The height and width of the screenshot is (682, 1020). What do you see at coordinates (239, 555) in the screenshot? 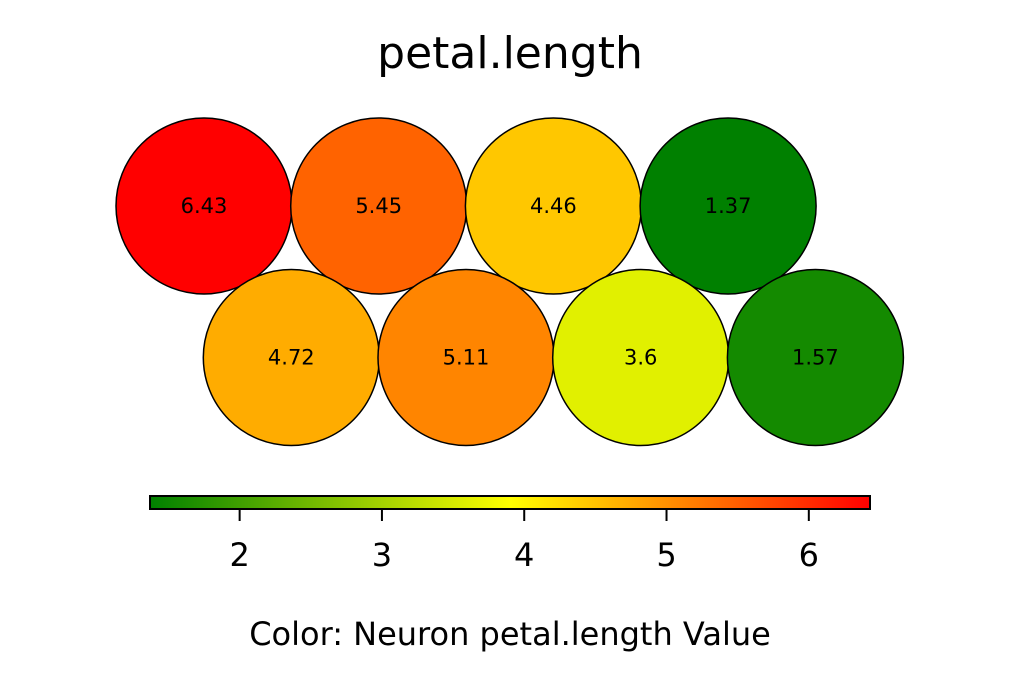
I see `colorbar-tick-label: 2` at bounding box center [239, 555].